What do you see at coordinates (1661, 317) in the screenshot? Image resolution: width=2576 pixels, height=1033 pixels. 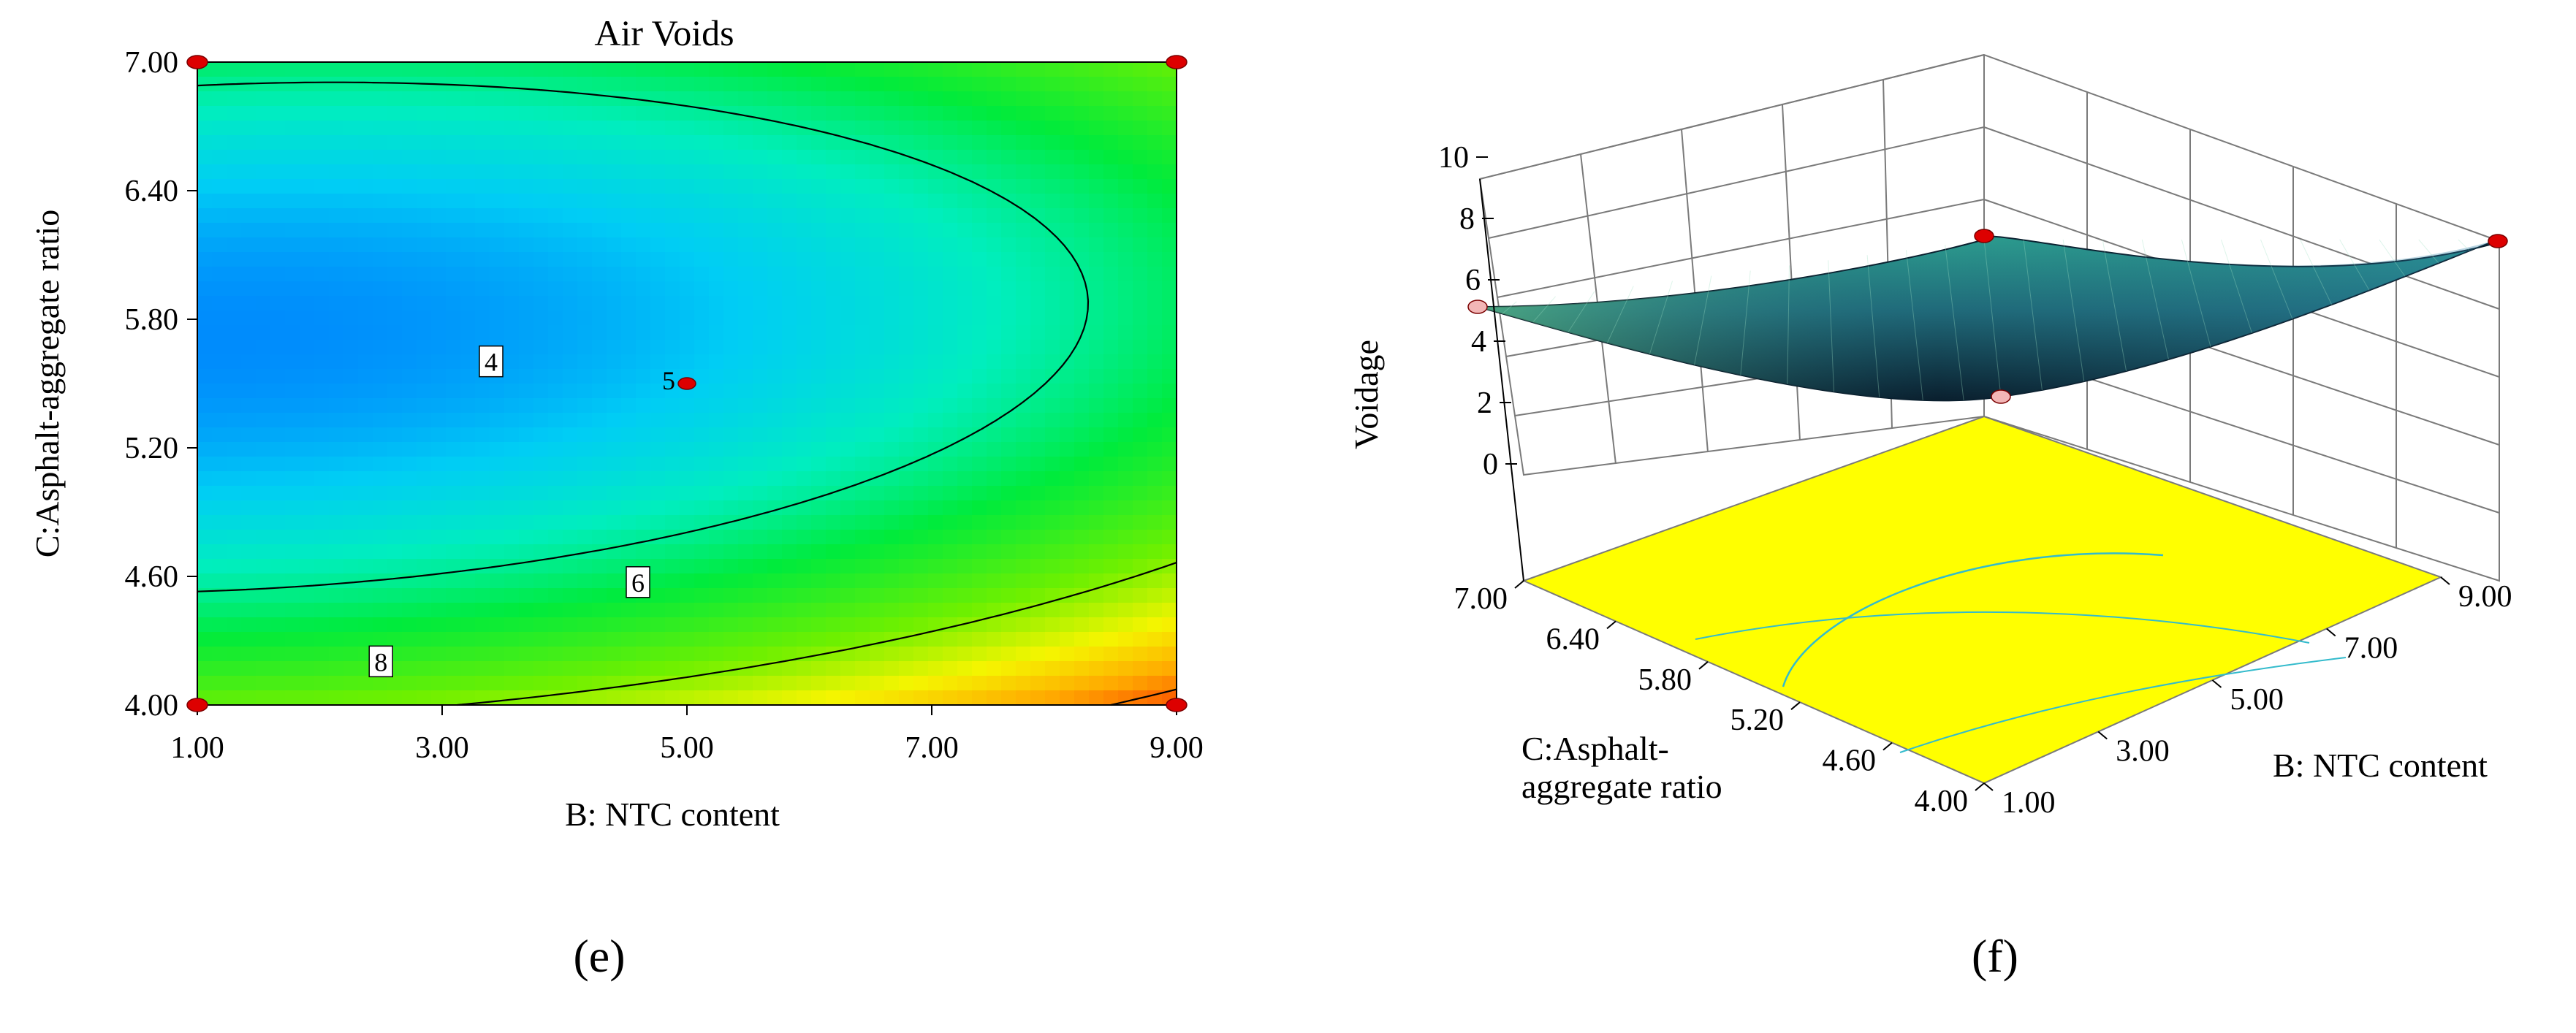 I see `mesh-line` at bounding box center [1661, 317].